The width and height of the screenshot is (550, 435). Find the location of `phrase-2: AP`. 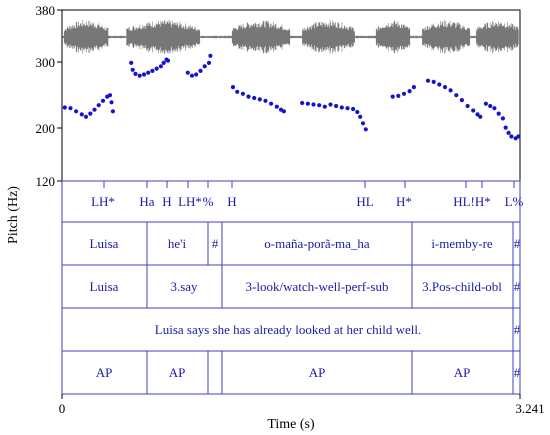

phrase-2: AP is located at coordinates (177, 372).